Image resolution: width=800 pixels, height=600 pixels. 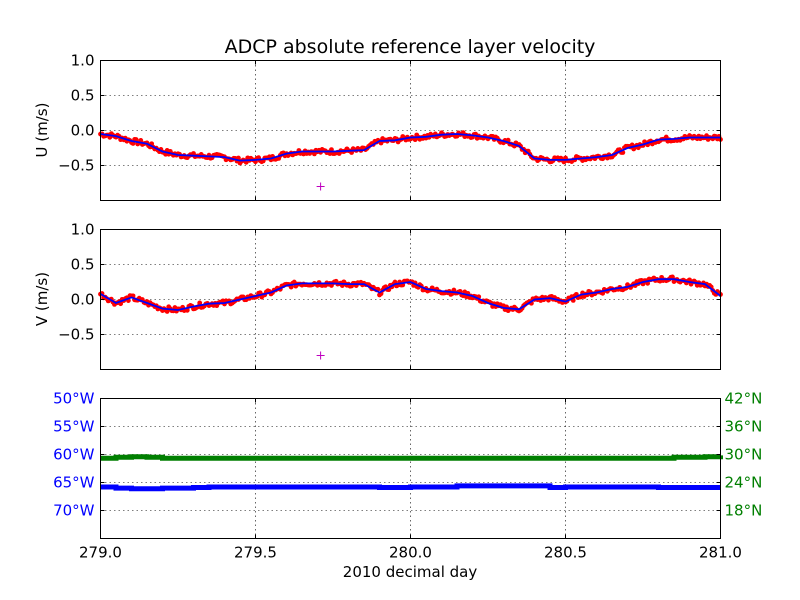 What do you see at coordinates (744, 399) in the screenshot?
I see `latitude-tick-label: 42°N` at bounding box center [744, 399].